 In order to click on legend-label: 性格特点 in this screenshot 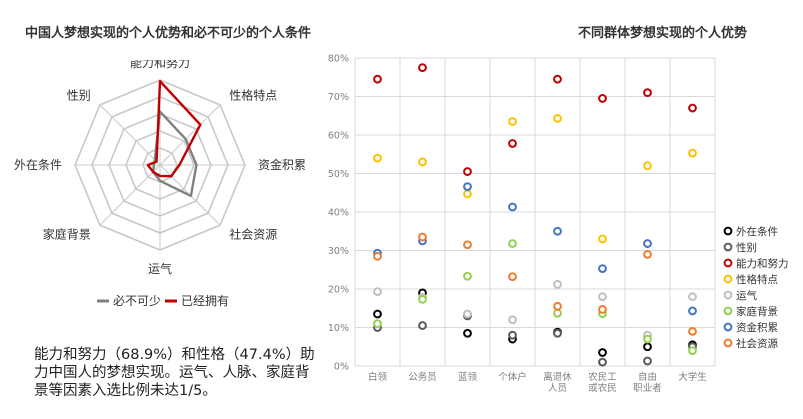, I will do `click(757, 279)`.